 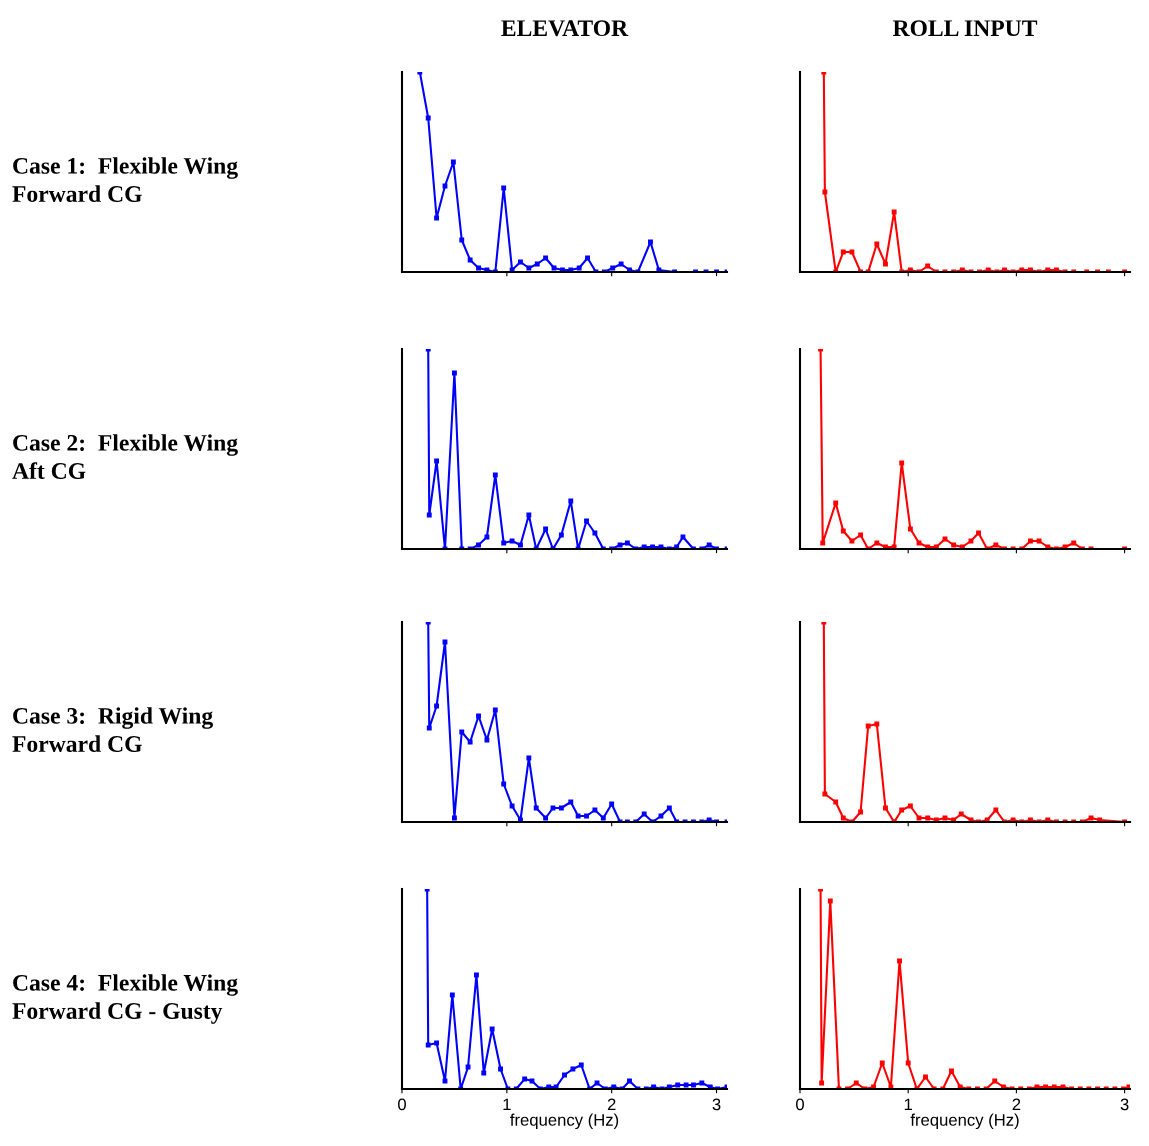 I want to click on y-axis-title: Case 3: Rigid Wing Forward CG, so click(x=112, y=729).